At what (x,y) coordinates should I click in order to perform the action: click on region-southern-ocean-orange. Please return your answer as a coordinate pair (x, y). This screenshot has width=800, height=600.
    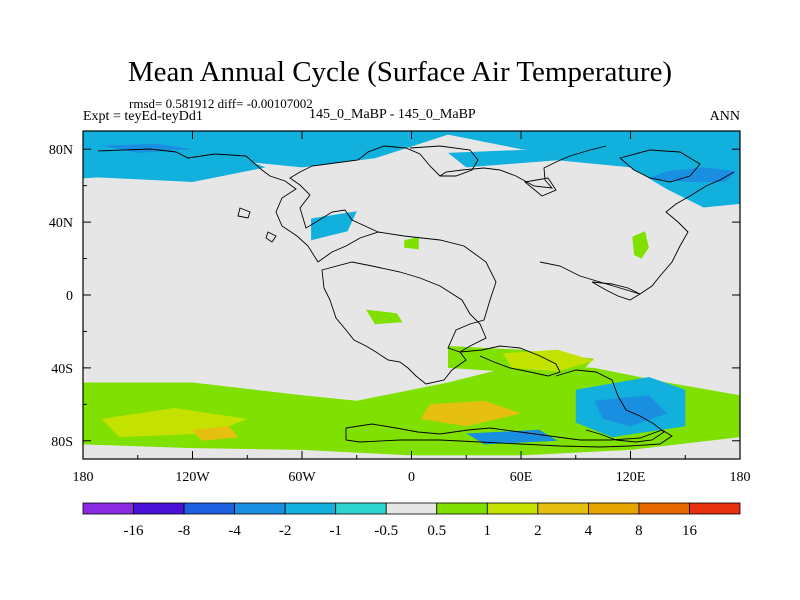
    Looking at the image, I should click on (215, 433).